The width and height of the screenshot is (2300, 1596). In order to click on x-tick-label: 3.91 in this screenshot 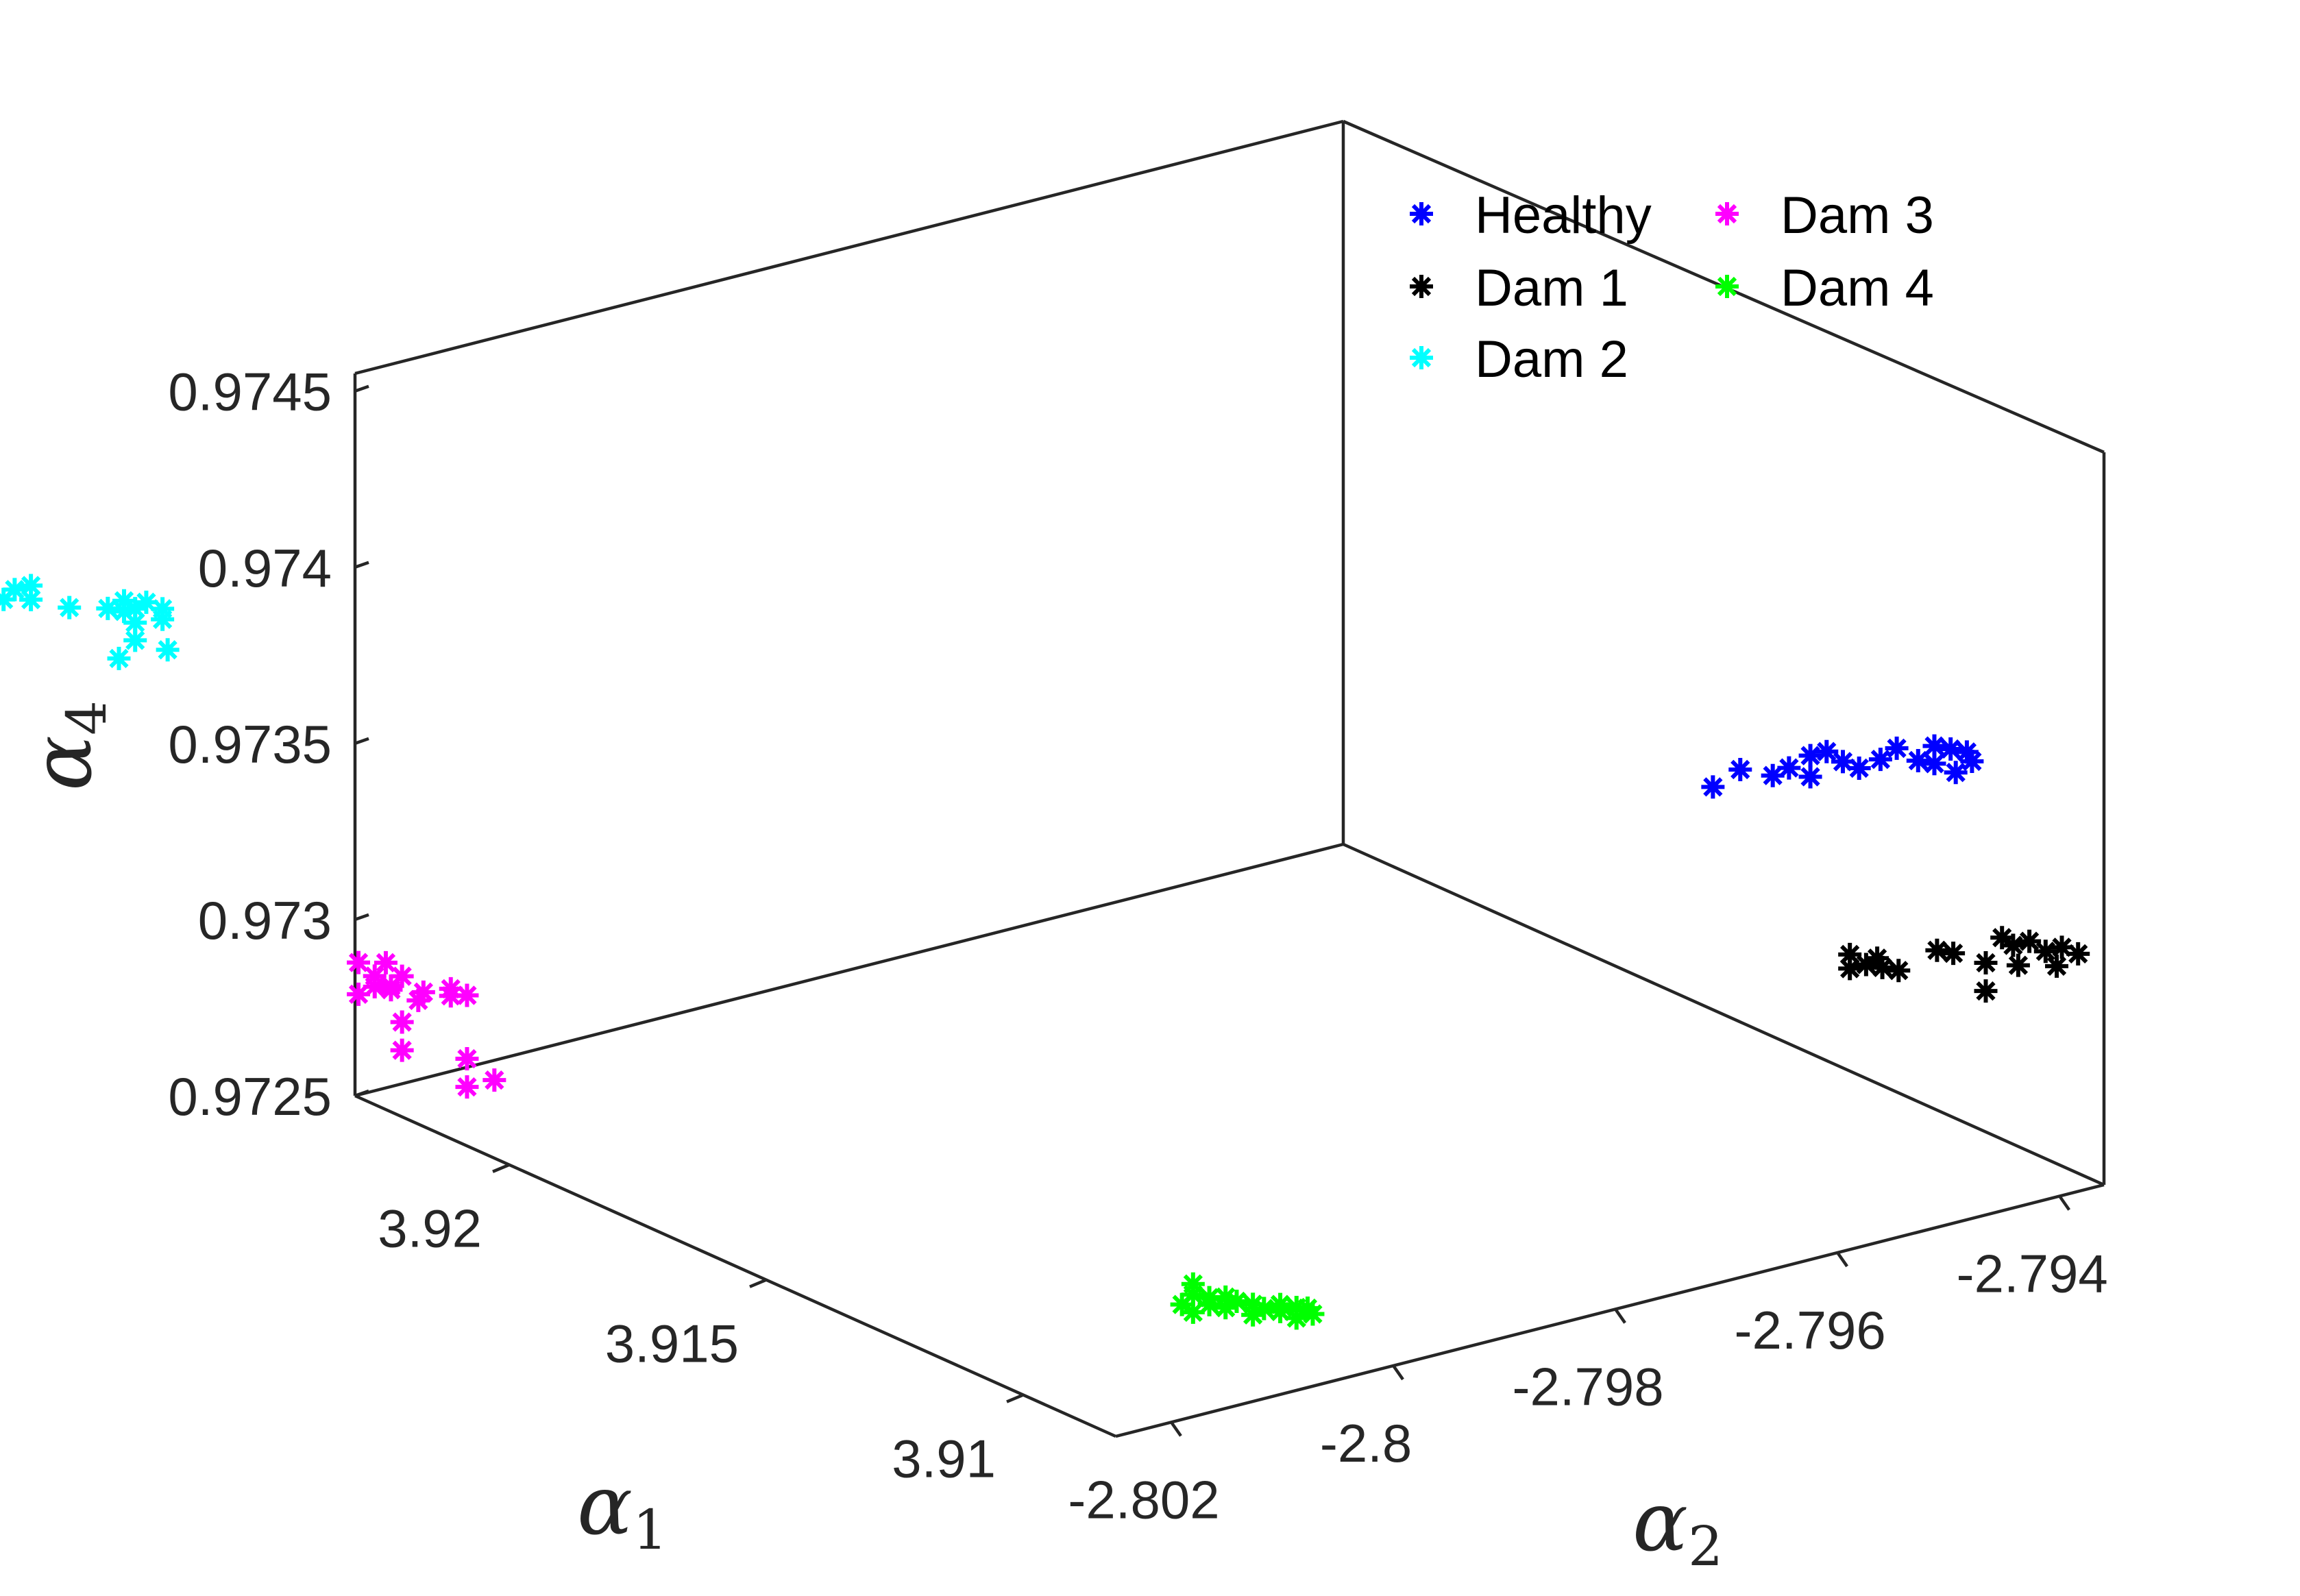, I will do `click(944, 1459)`.